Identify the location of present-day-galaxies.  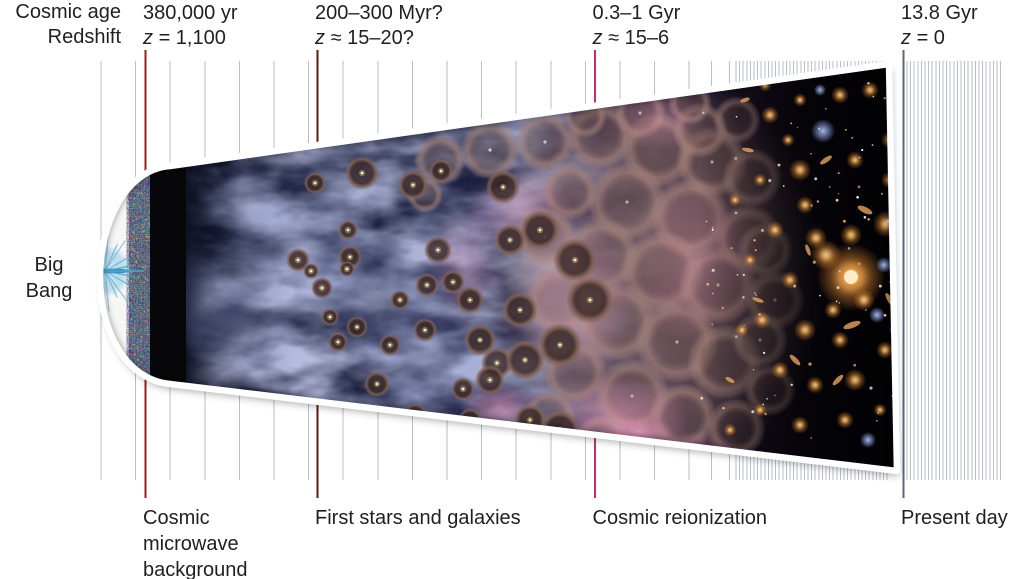
(810, 263).